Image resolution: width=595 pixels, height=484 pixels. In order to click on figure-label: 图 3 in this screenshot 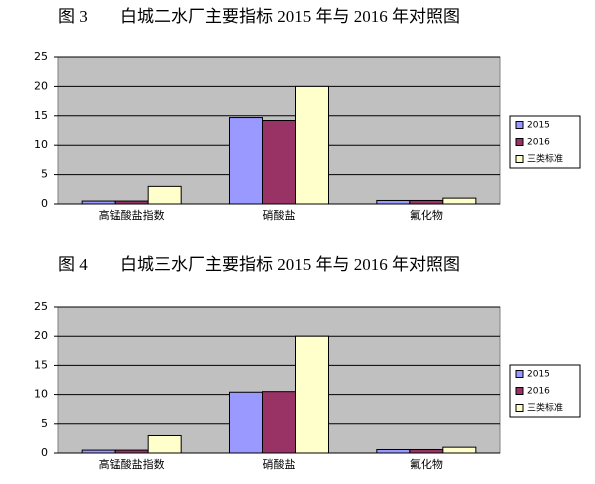, I will do `click(73, 16)`.